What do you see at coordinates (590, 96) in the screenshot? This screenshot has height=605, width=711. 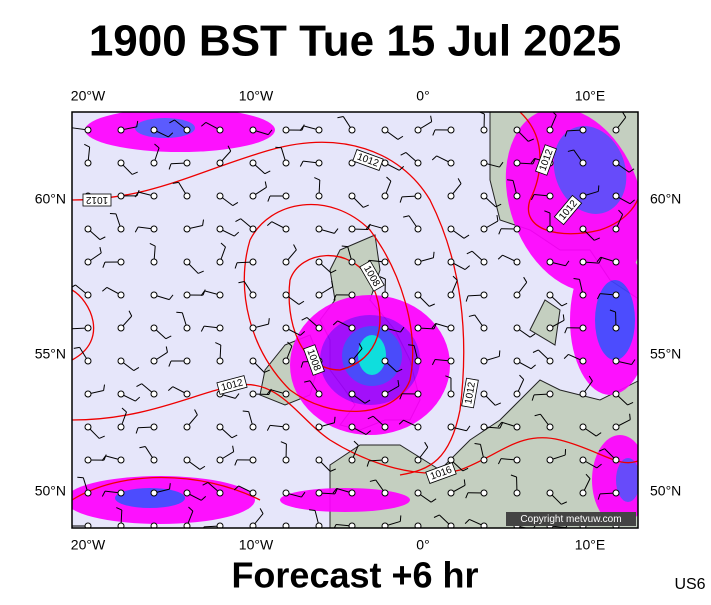 I see `lon-label: 10°E` at bounding box center [590, 96].